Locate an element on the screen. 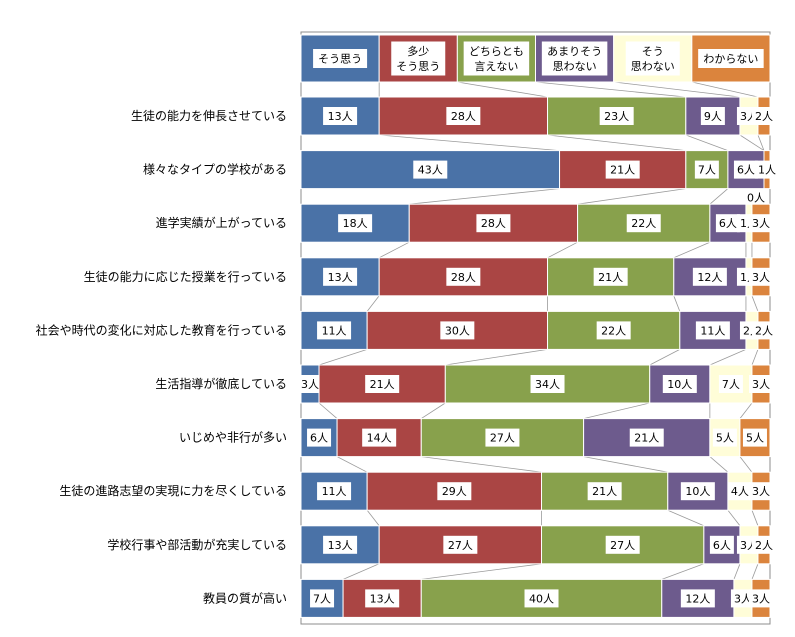  category-label: 生活指導が徹底している is located at coordinates (221, 383).